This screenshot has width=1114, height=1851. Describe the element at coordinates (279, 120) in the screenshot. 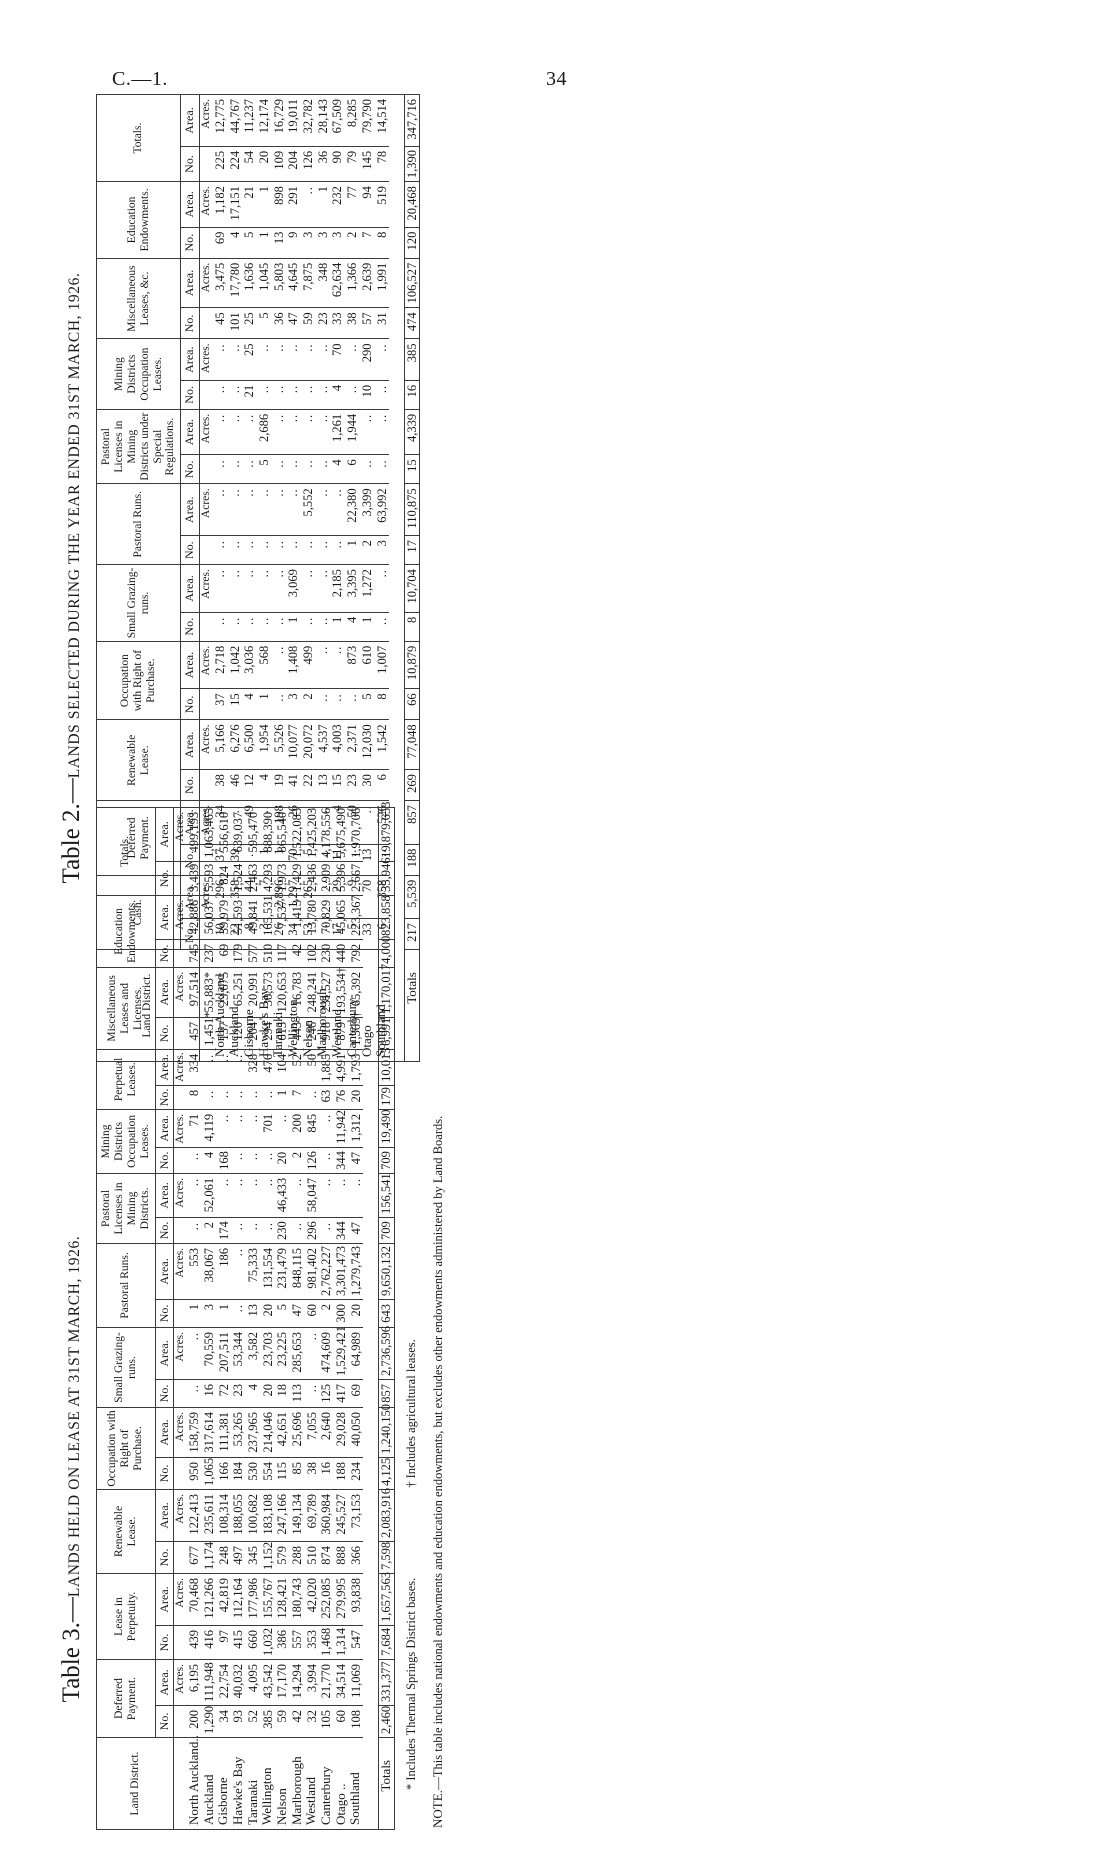

I see `table2-cell-4-21: 16,729` at that location.